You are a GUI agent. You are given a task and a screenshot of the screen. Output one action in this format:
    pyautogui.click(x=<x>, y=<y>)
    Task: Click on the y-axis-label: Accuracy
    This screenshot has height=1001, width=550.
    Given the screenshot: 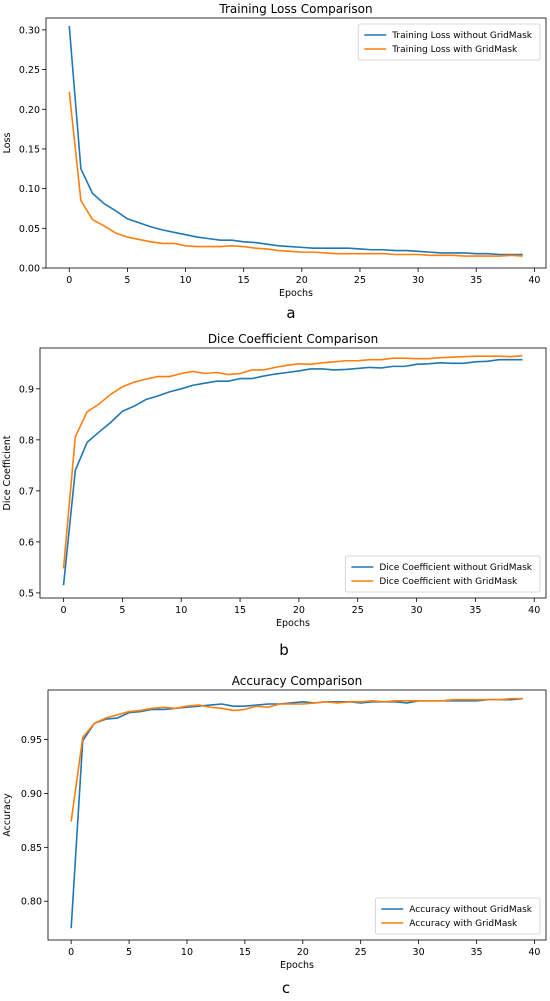 What is the action you would take?
    pyautogui.click(x=7, y=815)
    